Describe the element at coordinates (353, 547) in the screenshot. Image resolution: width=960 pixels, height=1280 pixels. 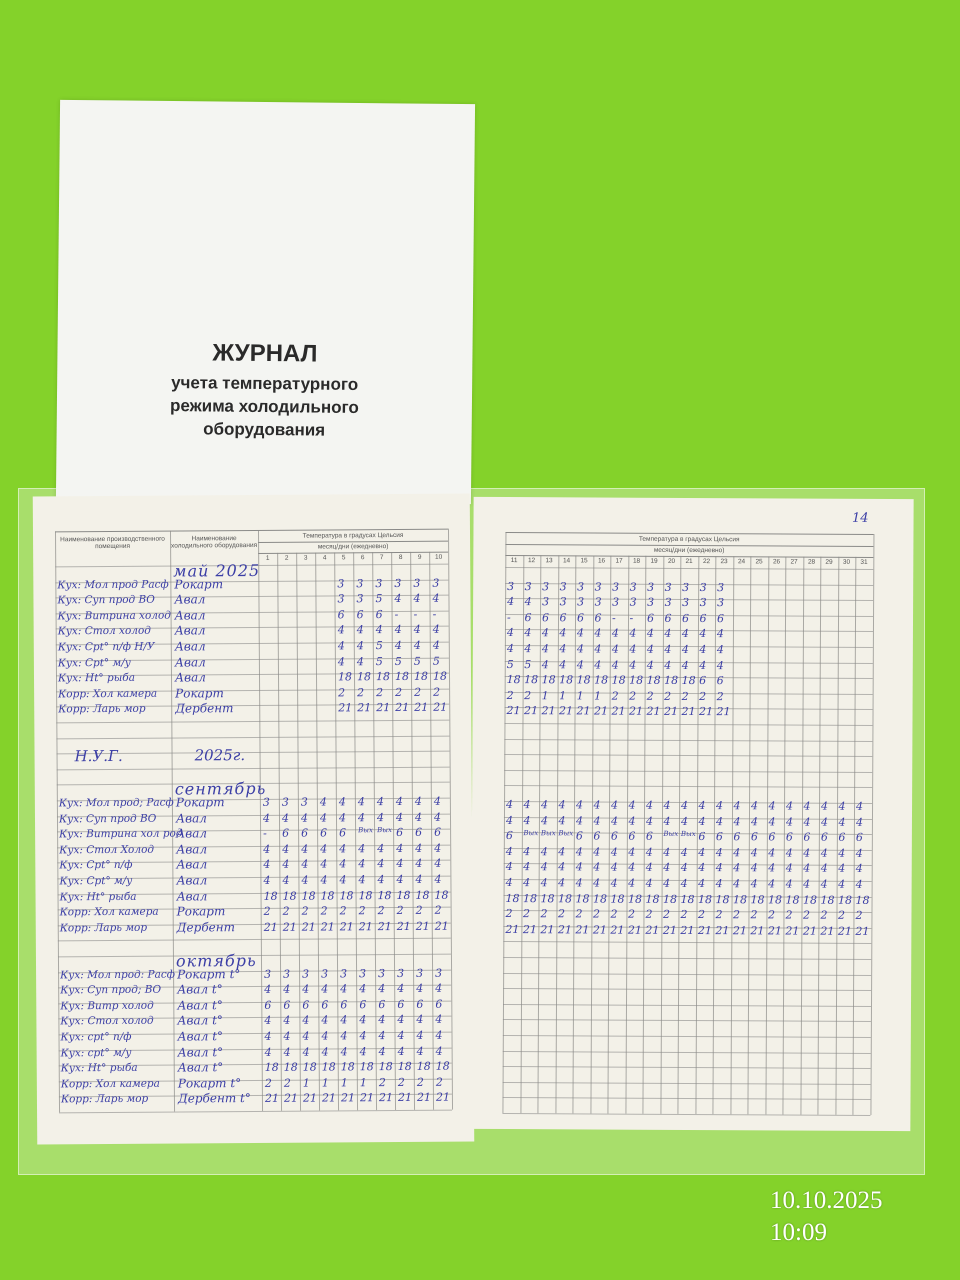
I see `column-header-month-day: месяц/дни (ежедневно)` at that location.